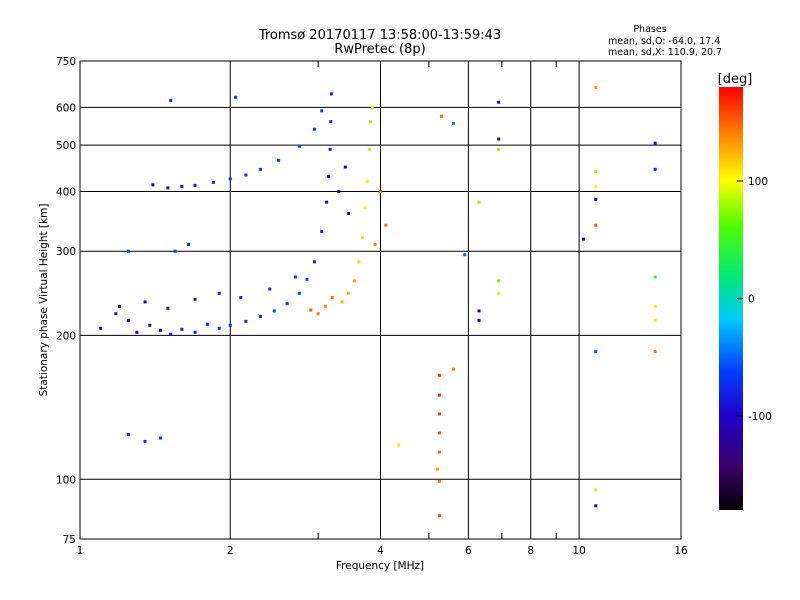  What do you see at coordinates (468, 551) in the screenshot?
I see `x-tick-label: 6` at bounding box center [468, 551].